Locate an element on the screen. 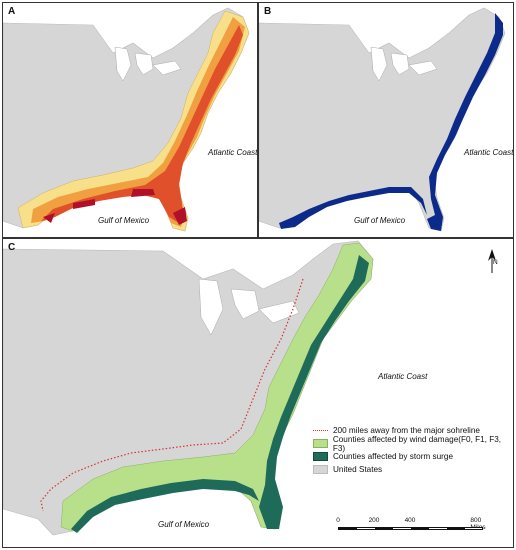 The height and width of the screenshot is (550, 516). legend-label: United States is located at coordinates (358, 469).